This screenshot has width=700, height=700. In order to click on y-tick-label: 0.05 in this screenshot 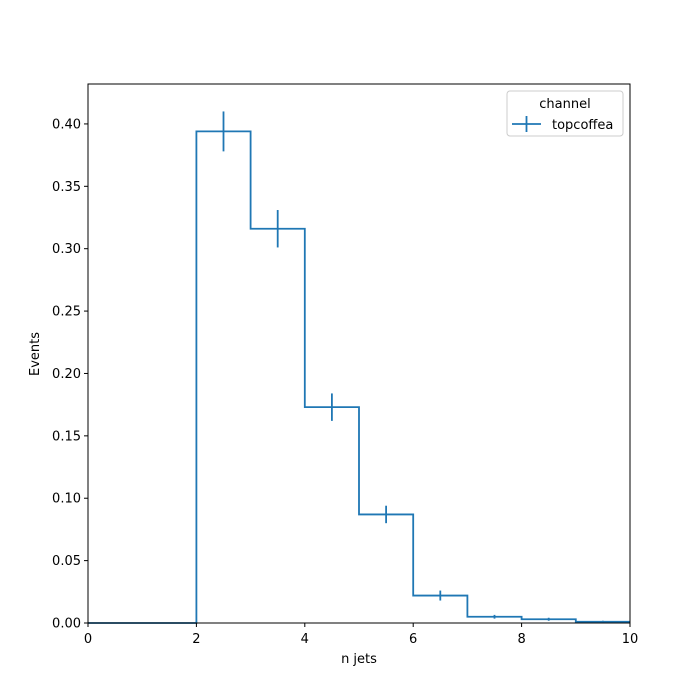, I will do `click(66, 561)`.